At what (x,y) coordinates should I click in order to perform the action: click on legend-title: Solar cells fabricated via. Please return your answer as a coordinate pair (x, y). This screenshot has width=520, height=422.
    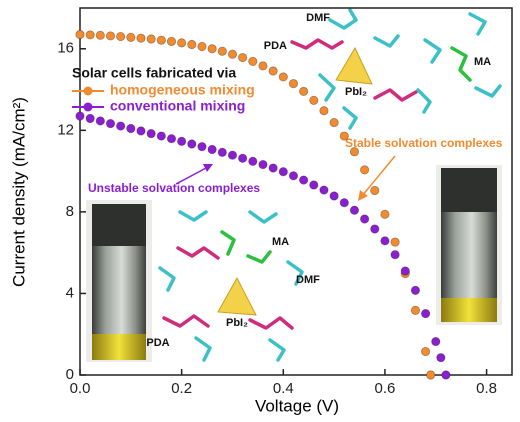
    Looking at the image, I should click on (154, 73).